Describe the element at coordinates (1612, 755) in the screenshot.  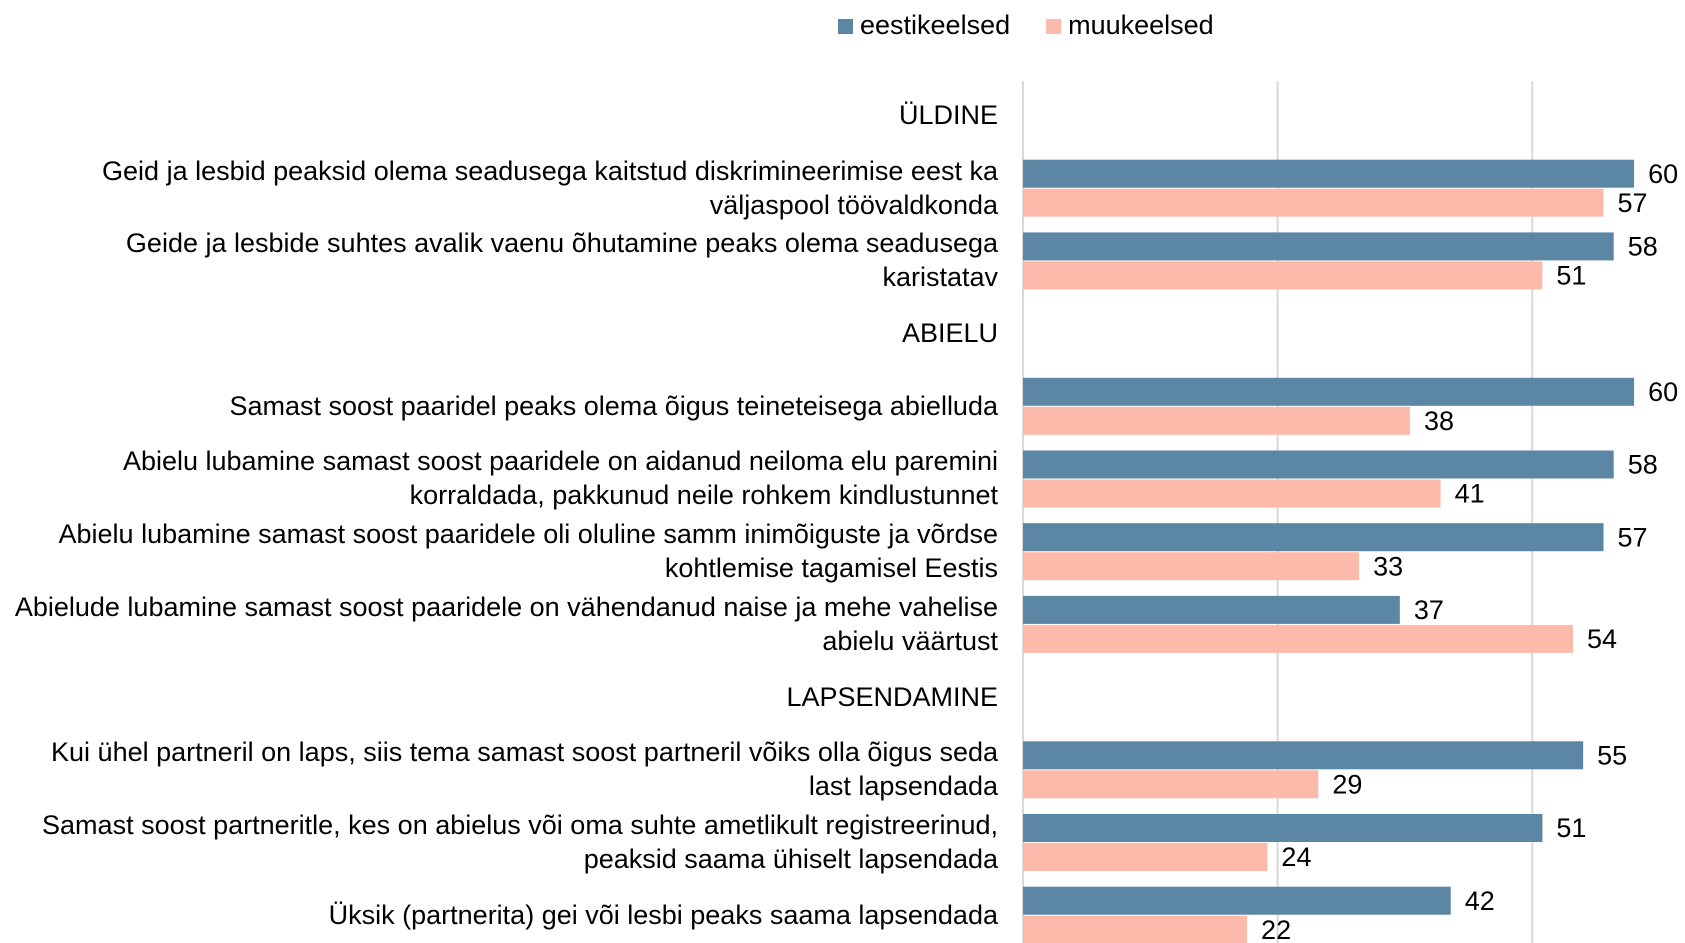
I see `data-label: 55` at that location.